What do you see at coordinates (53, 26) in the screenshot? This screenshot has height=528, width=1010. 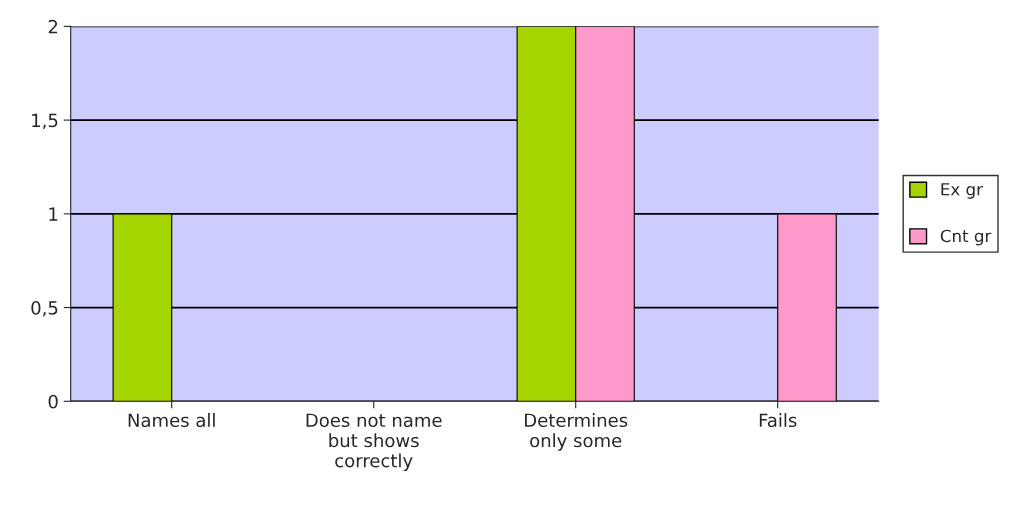 I see `y-tick-label: 2` at bounding box center [53, 26].